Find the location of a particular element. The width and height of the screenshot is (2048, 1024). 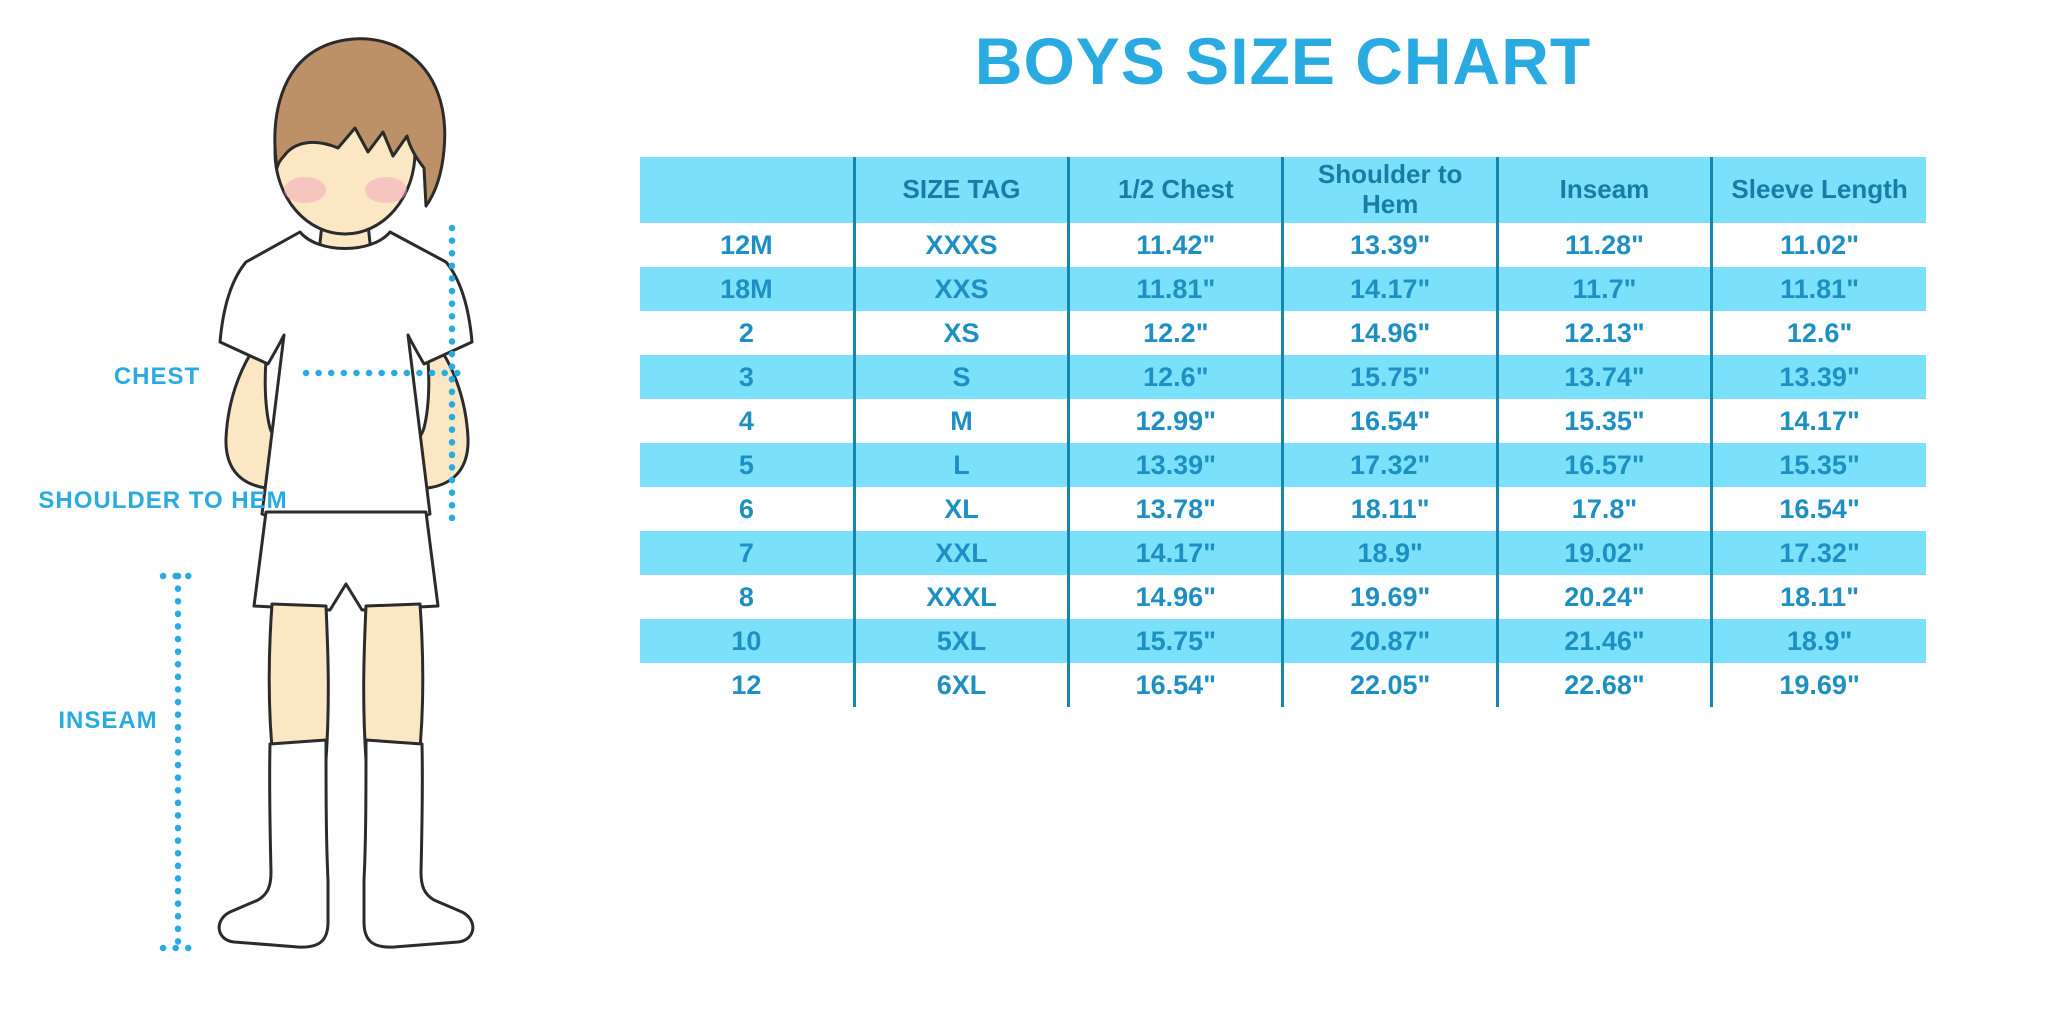

value-cell: 6XL is located at coordinates (960, 685).